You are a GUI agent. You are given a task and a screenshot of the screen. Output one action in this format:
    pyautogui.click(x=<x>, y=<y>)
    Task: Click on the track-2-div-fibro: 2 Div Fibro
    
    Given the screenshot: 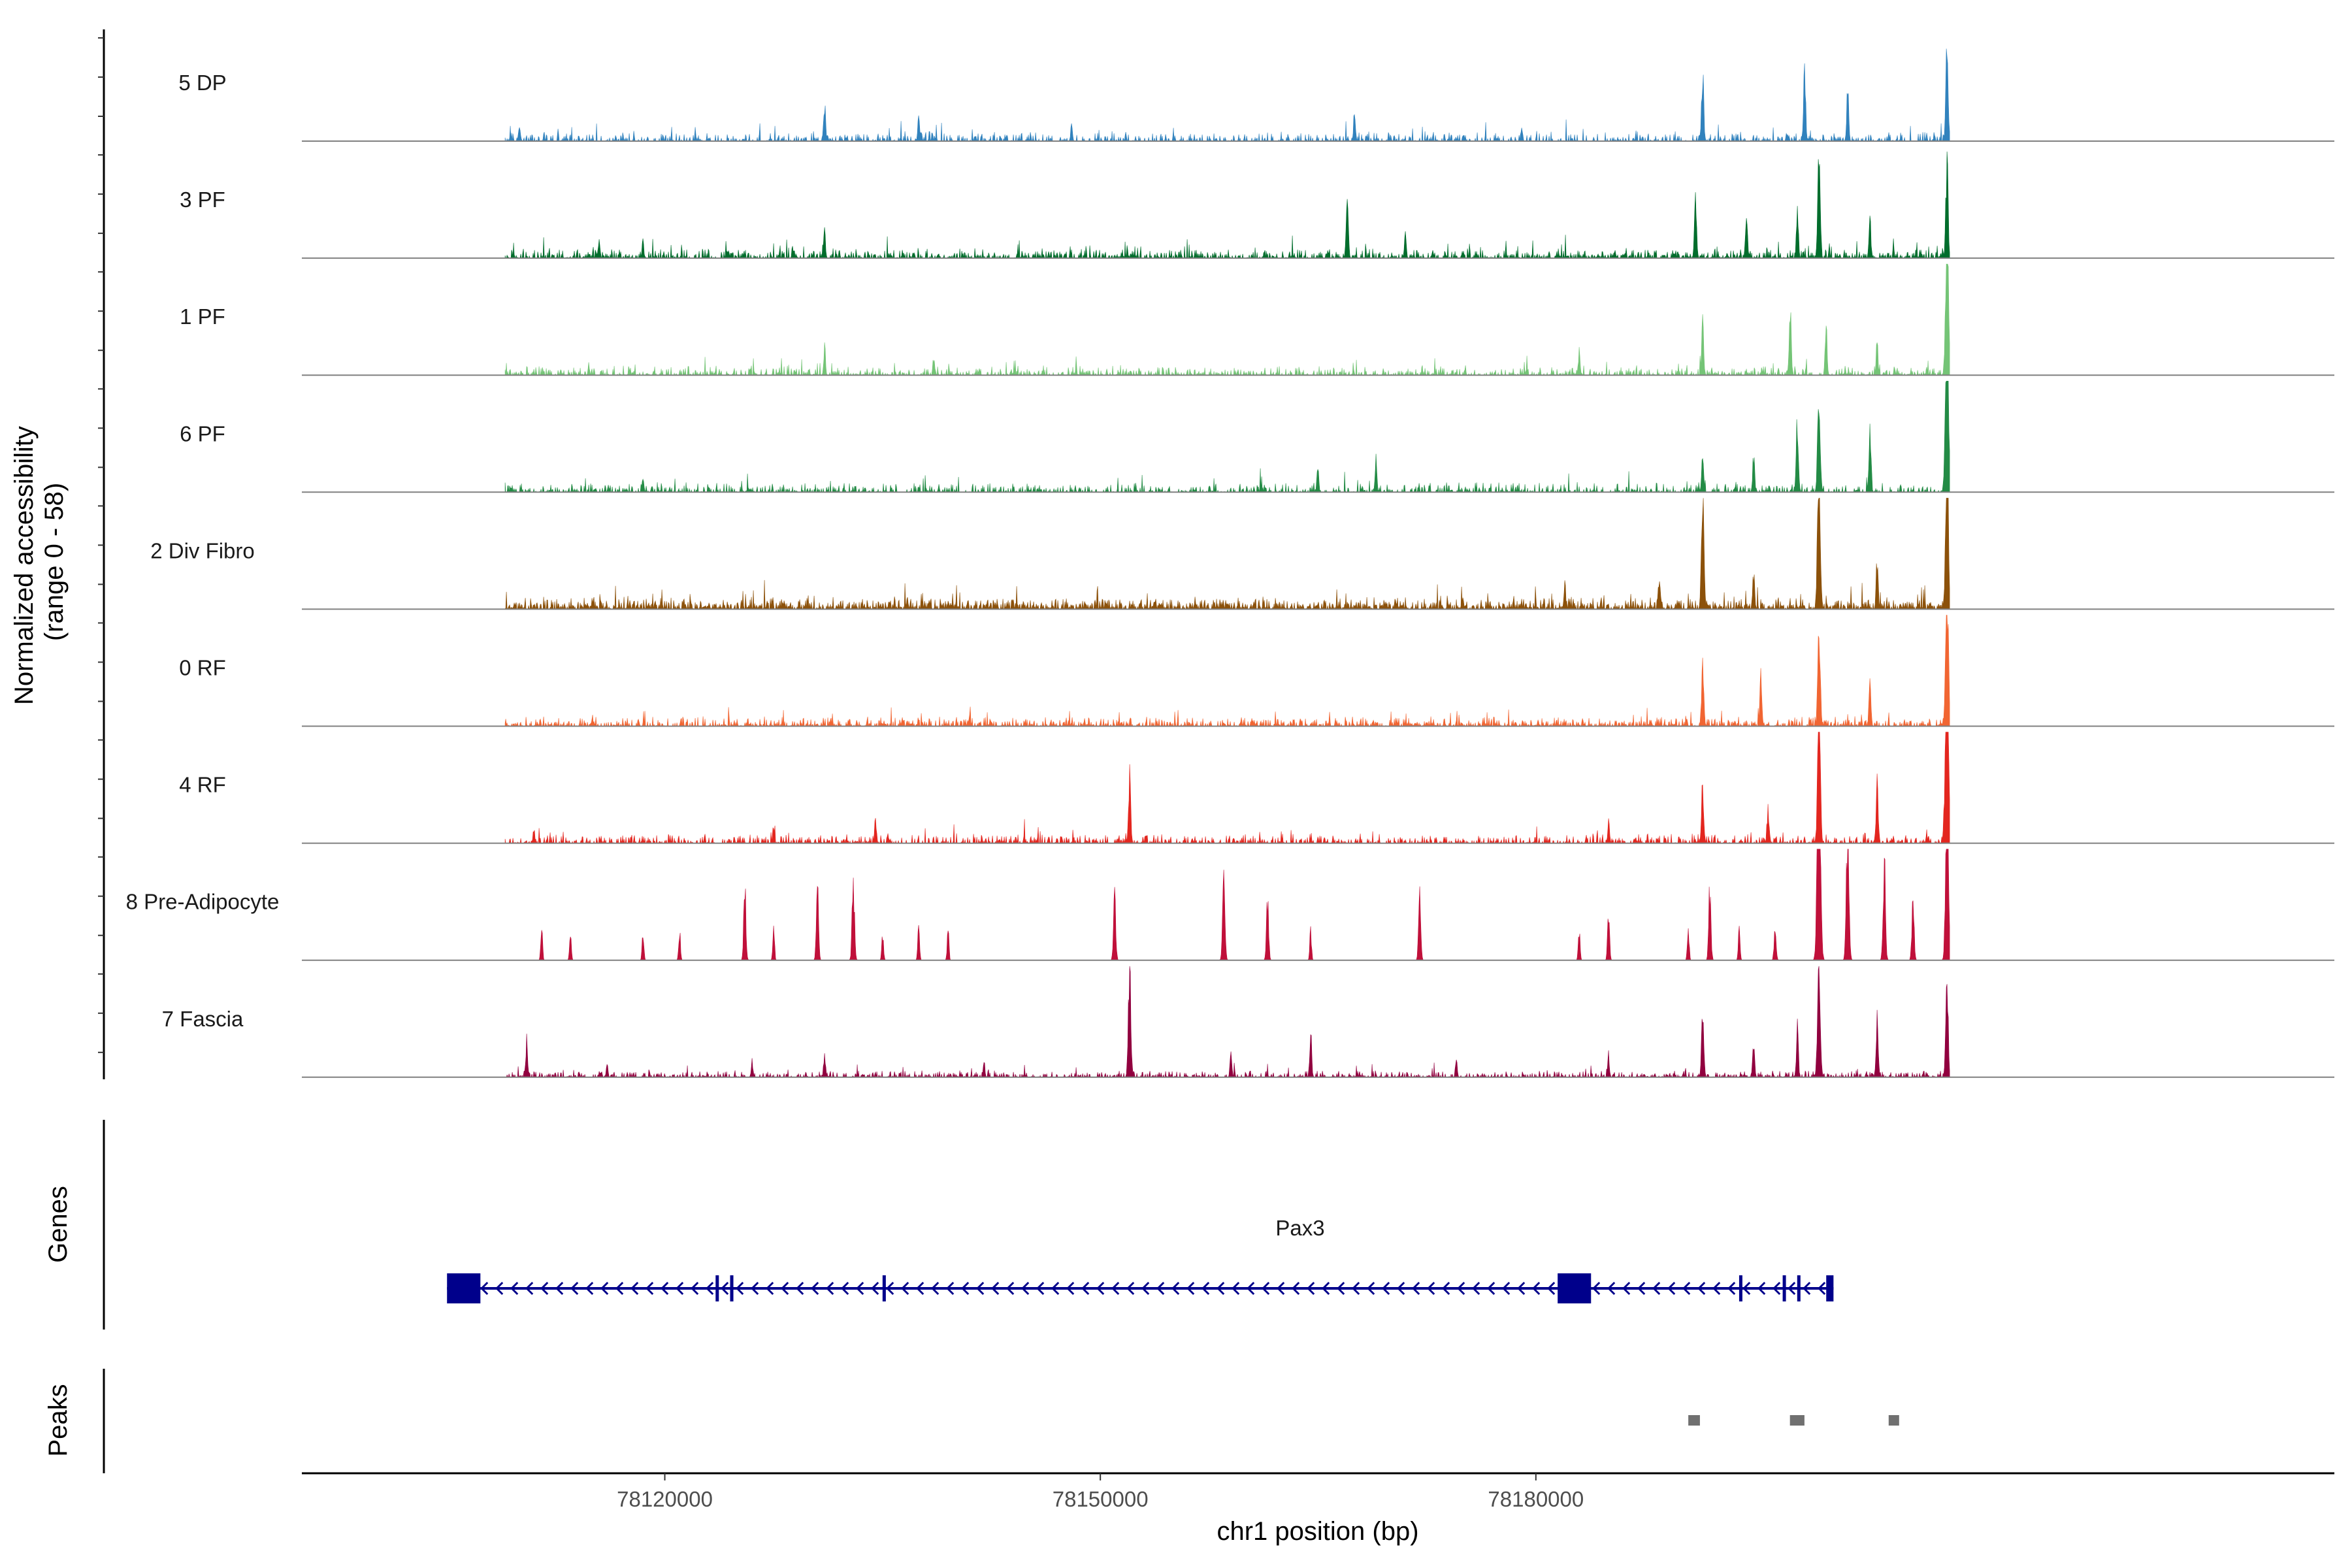 What is the action you would take?
    pyautogui.click(x=1242, y=554)
    